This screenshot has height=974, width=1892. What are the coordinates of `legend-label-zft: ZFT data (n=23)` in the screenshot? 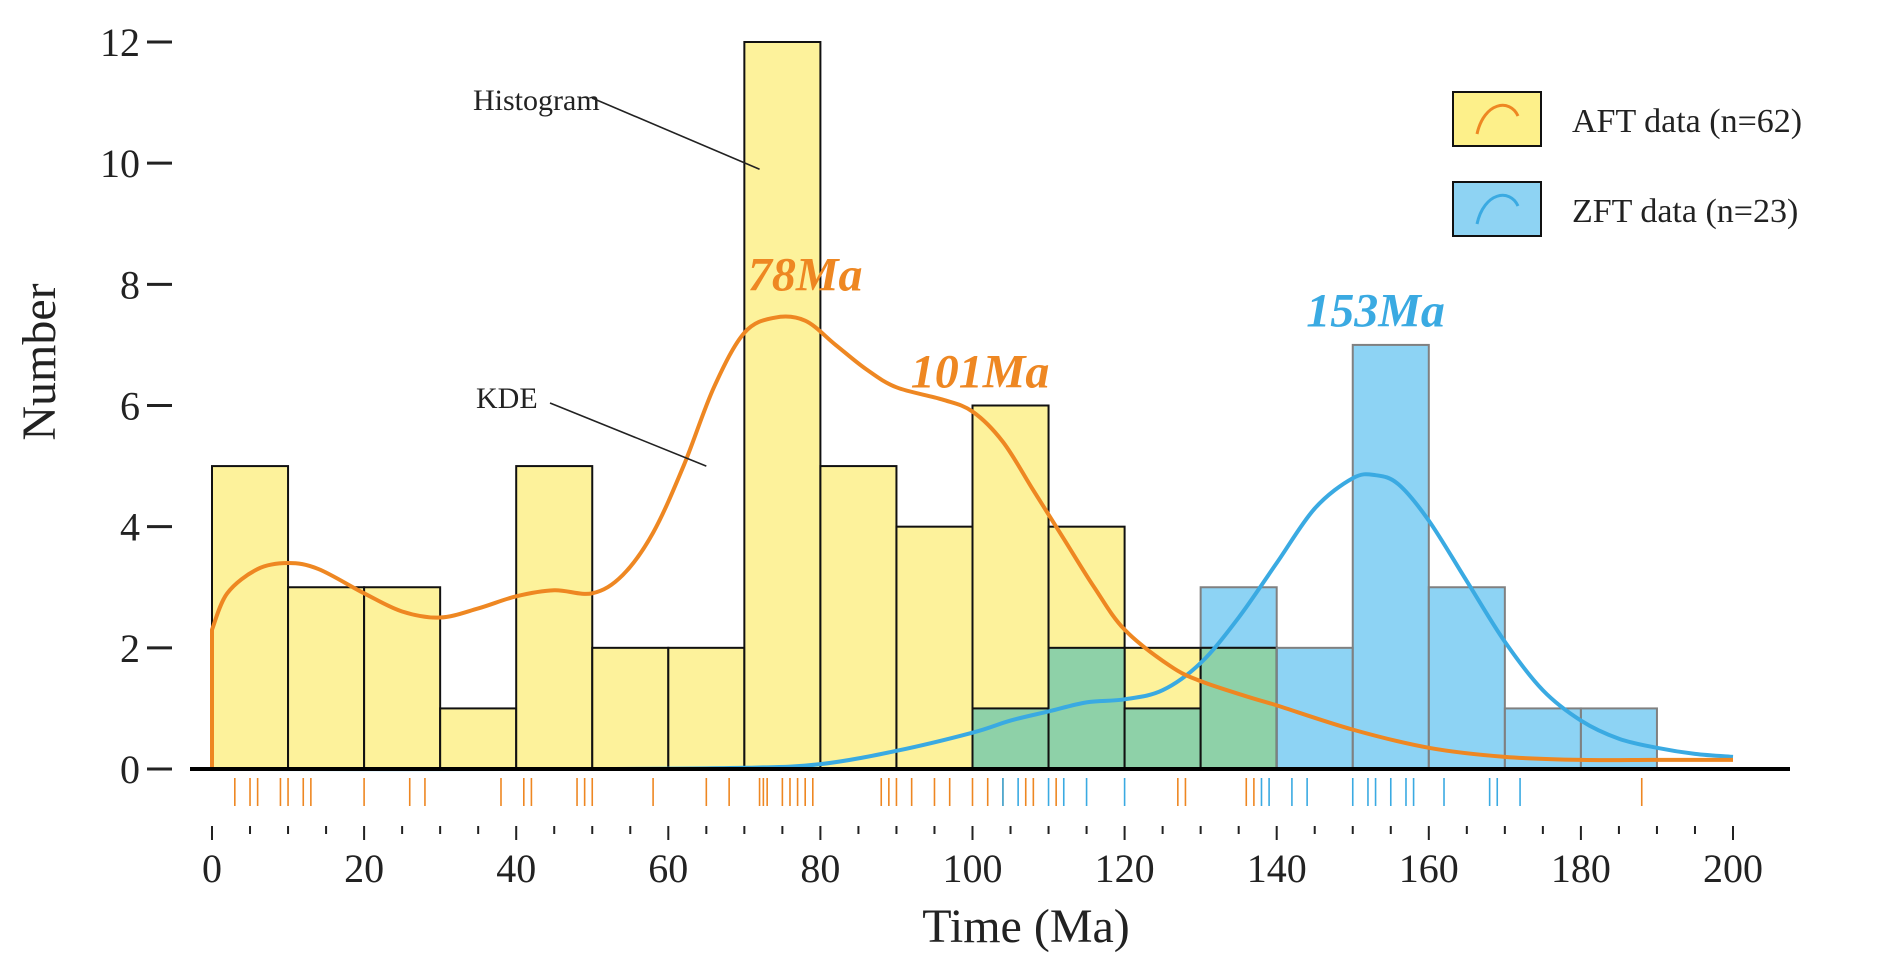 It's located at (1685, 211).